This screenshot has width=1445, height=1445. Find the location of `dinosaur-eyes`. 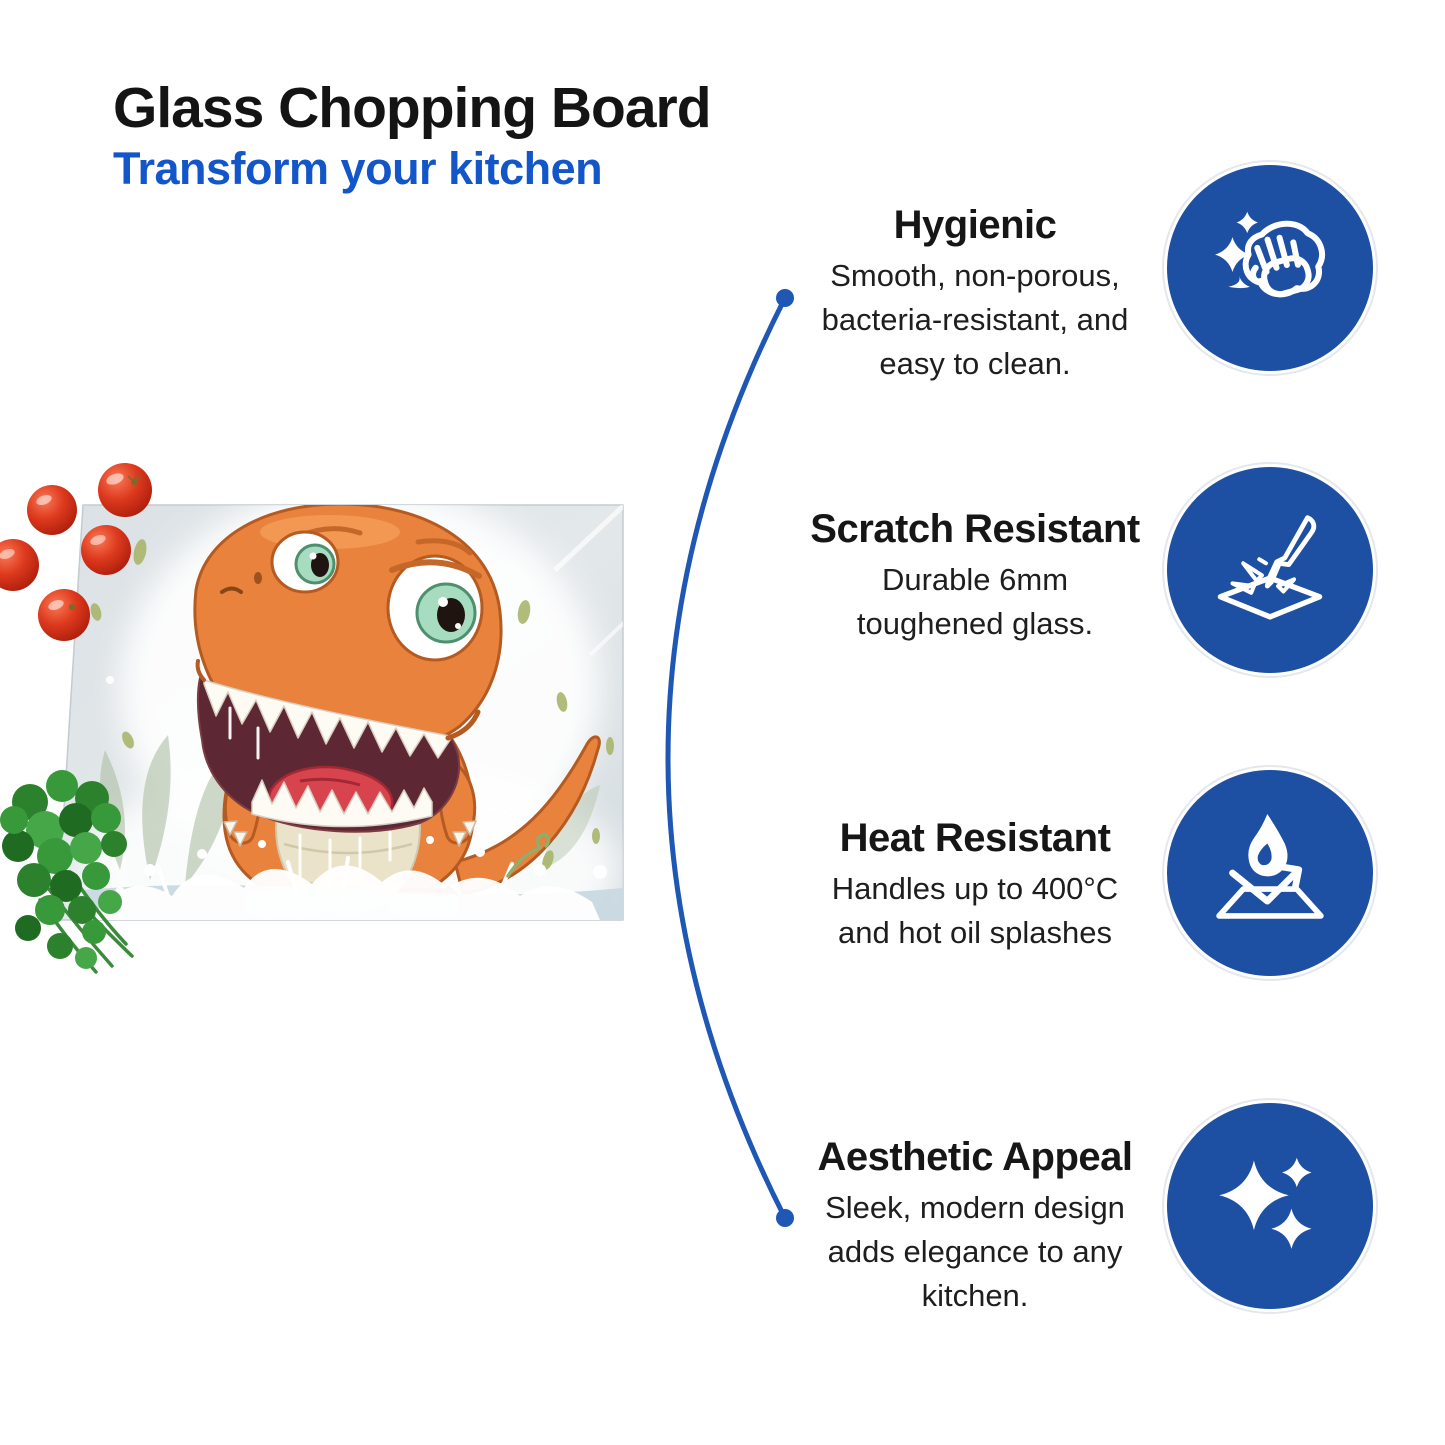

dinosaur-eyes is located at coordinates (377, 596).